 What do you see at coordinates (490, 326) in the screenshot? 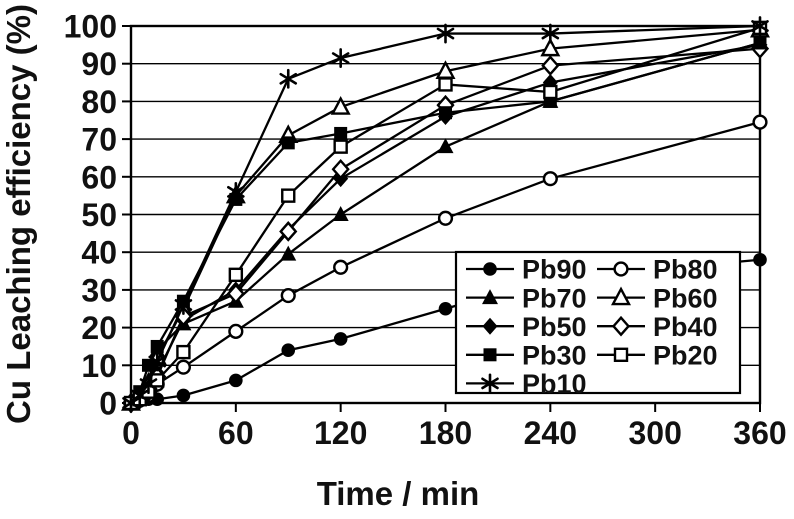
I see `diamond-filled-icon` at bounding box center [490, 326].